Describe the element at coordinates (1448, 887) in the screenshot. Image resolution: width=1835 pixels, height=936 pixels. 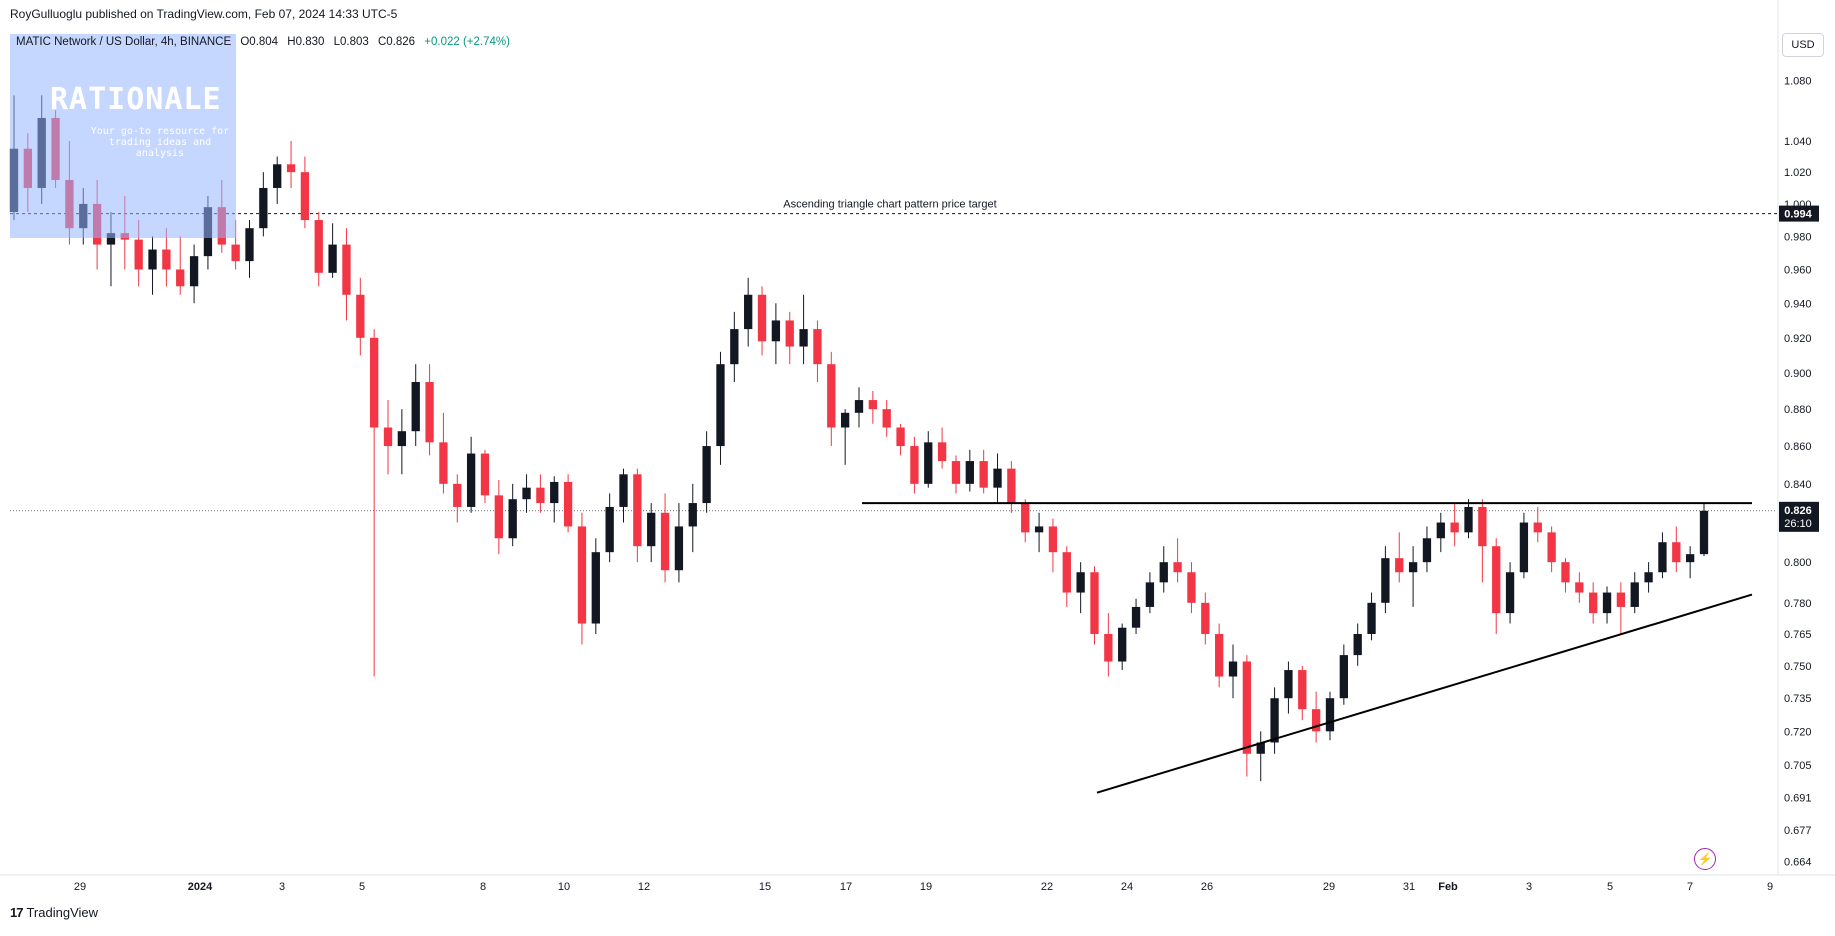
I see `time-tick-label: Feb` at that location.